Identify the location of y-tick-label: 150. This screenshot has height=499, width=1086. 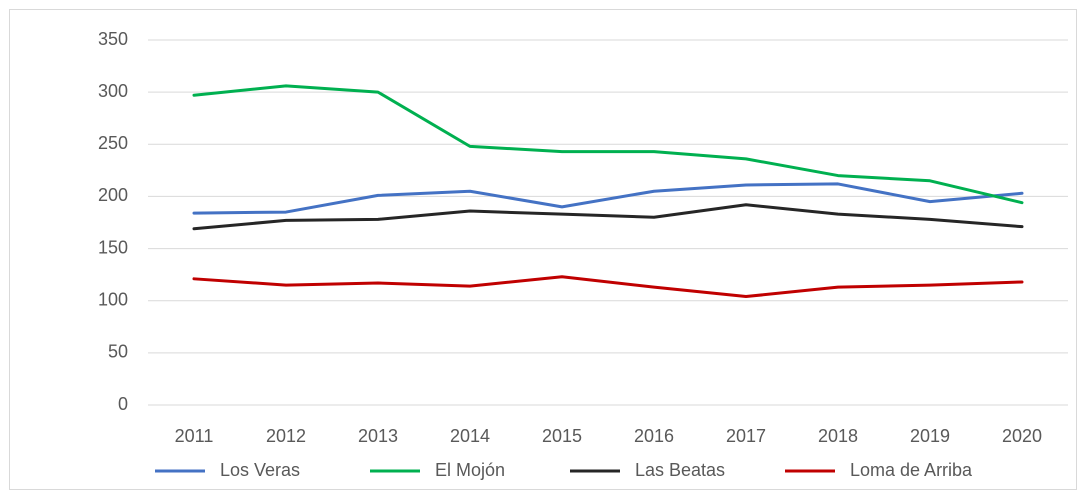
(113, 247).